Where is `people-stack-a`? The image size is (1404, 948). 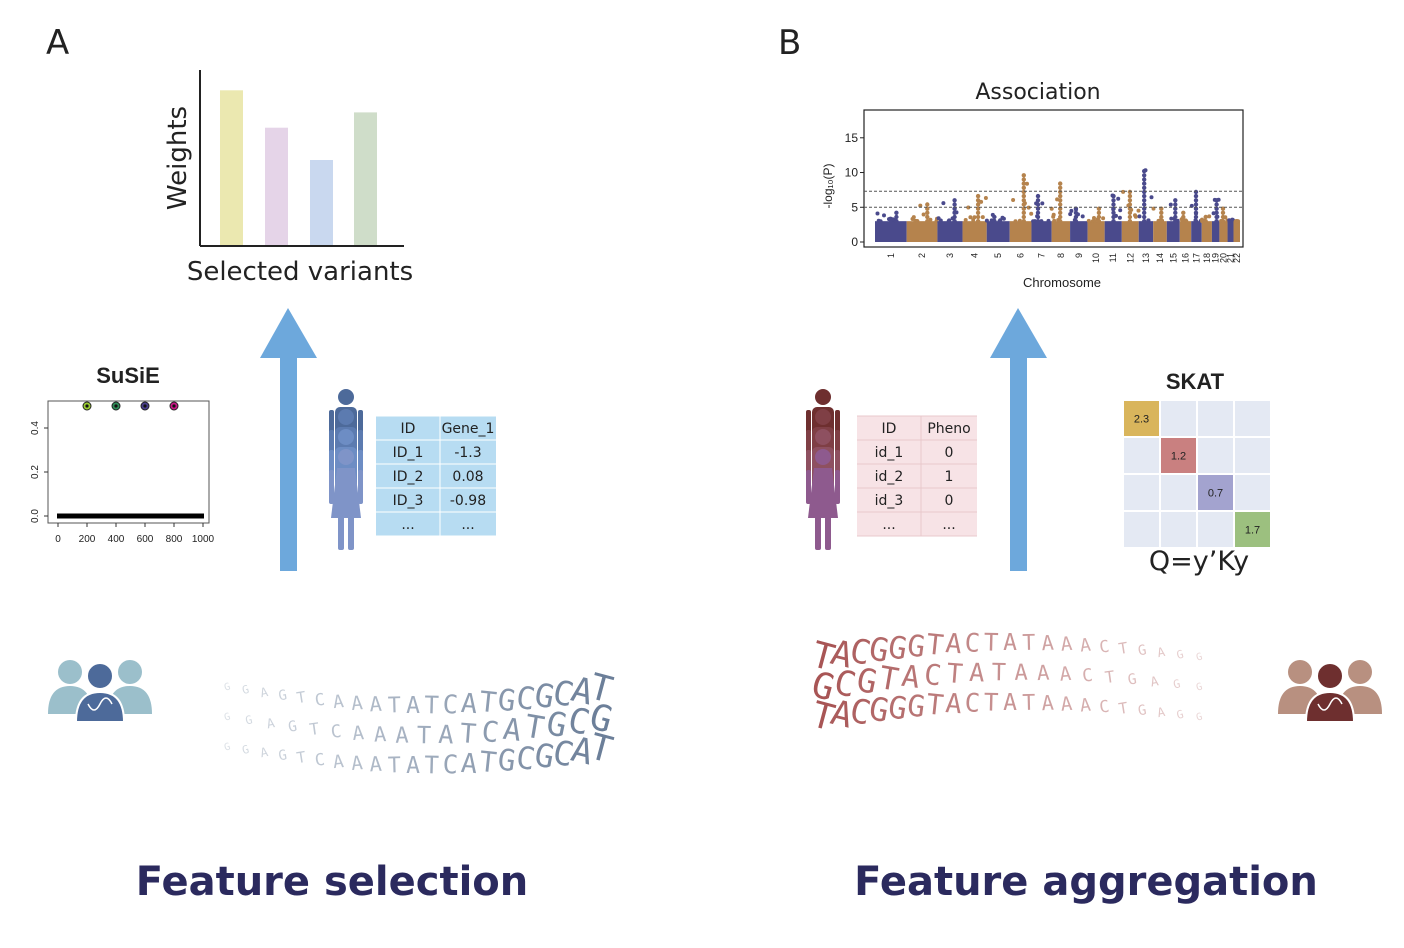 people-stack-a is located at coordinates (346, 469).